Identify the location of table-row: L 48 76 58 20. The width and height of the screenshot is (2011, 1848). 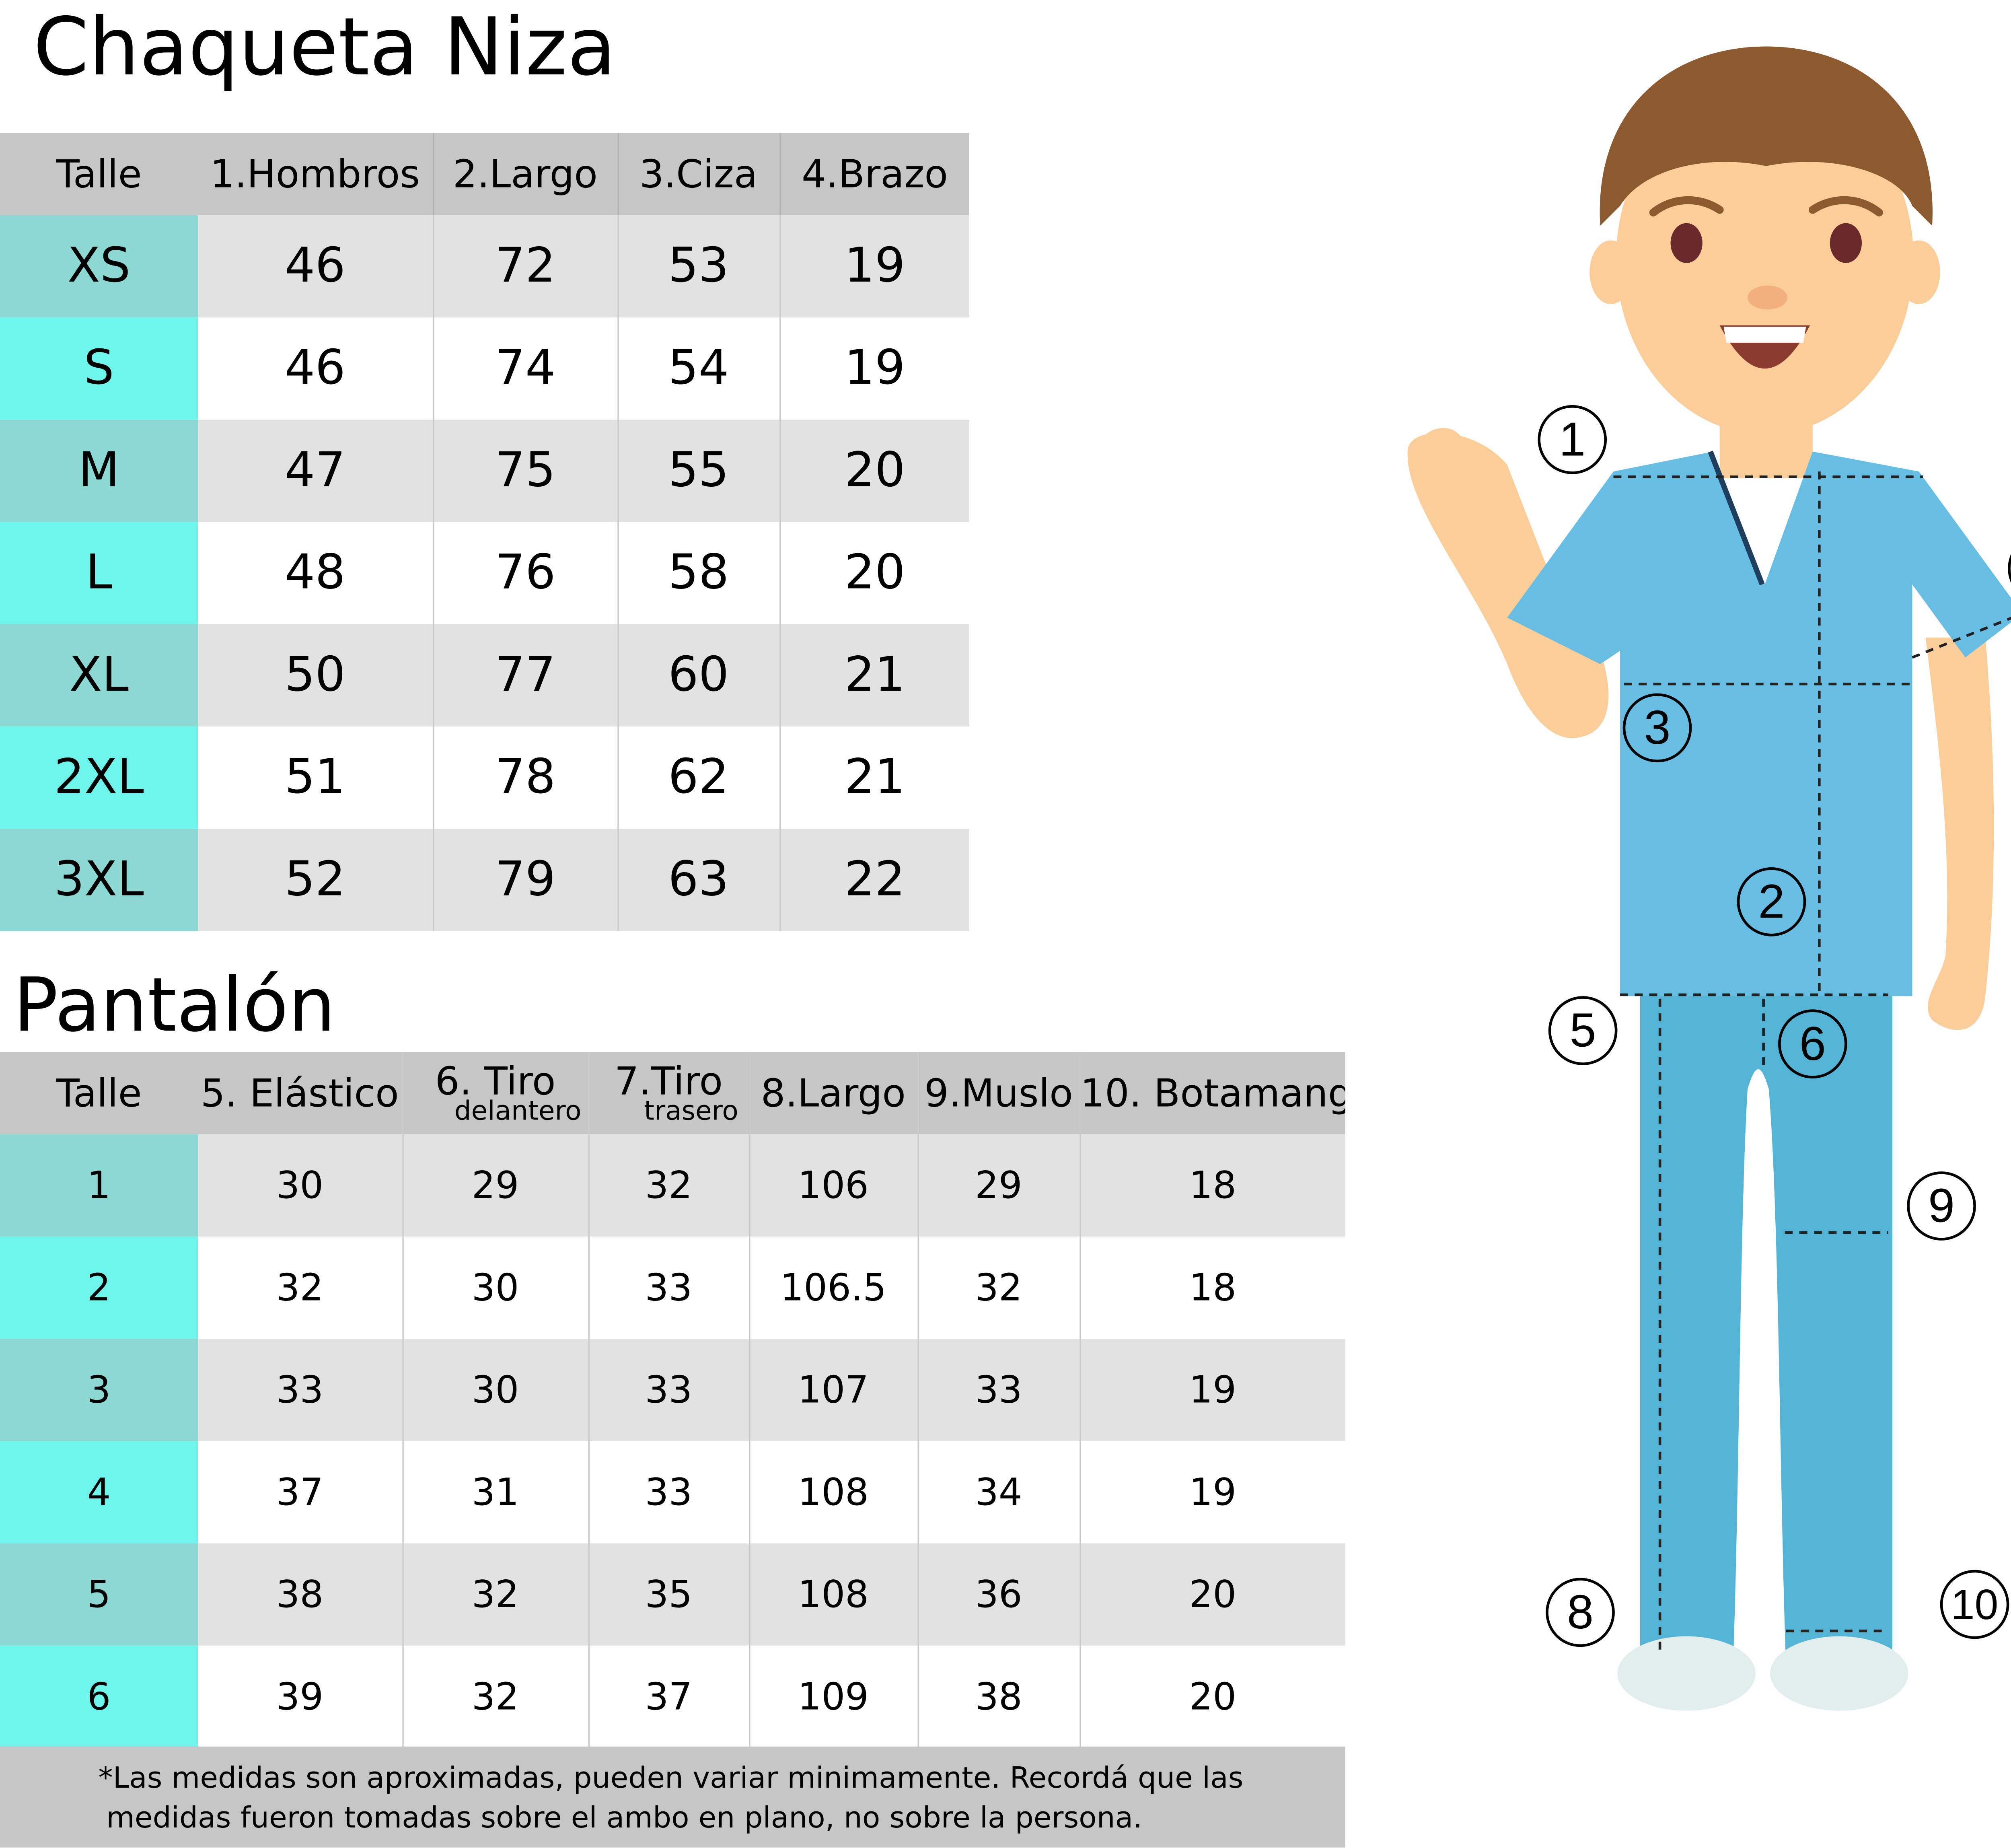
(485, 573).